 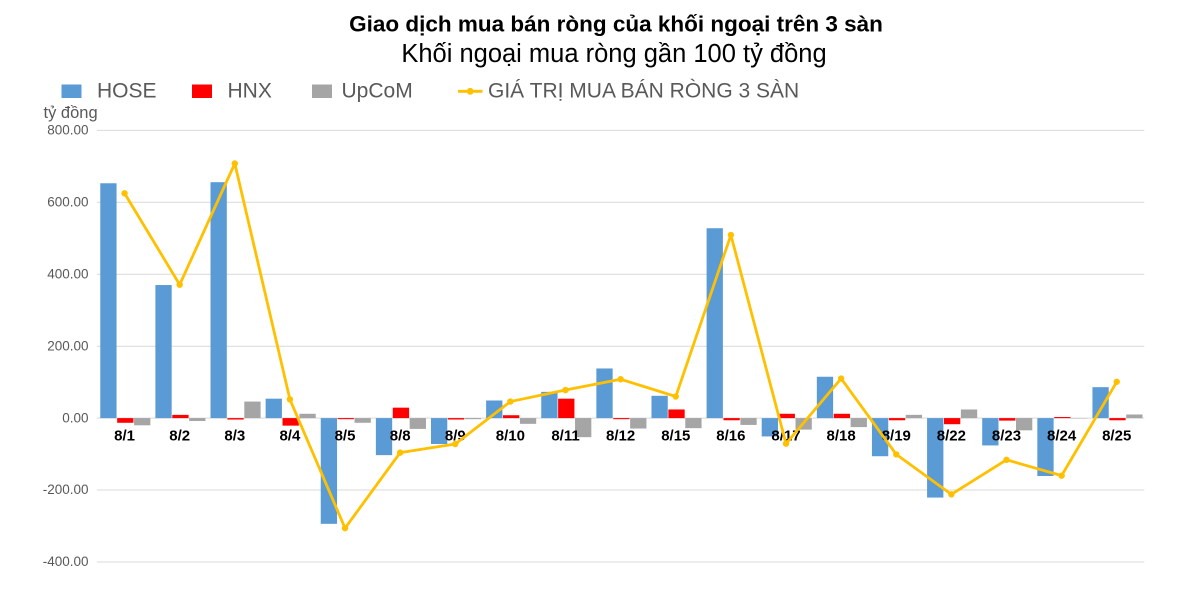 I want to click on svg-text: 8/4, so click(x=290, y=436).